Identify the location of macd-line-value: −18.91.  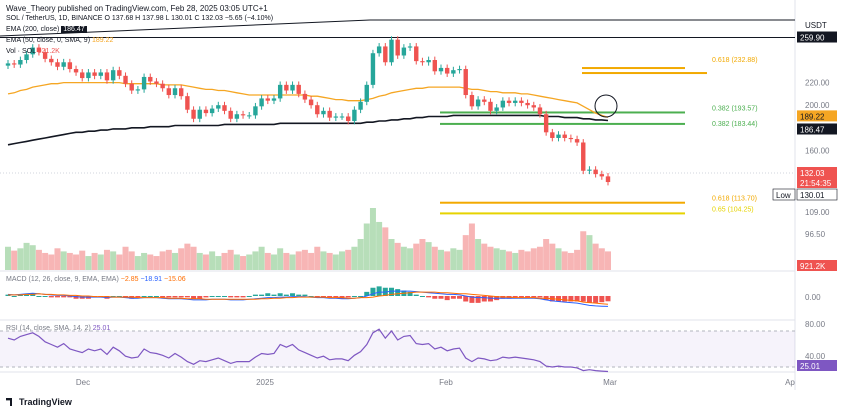
(151, 279).